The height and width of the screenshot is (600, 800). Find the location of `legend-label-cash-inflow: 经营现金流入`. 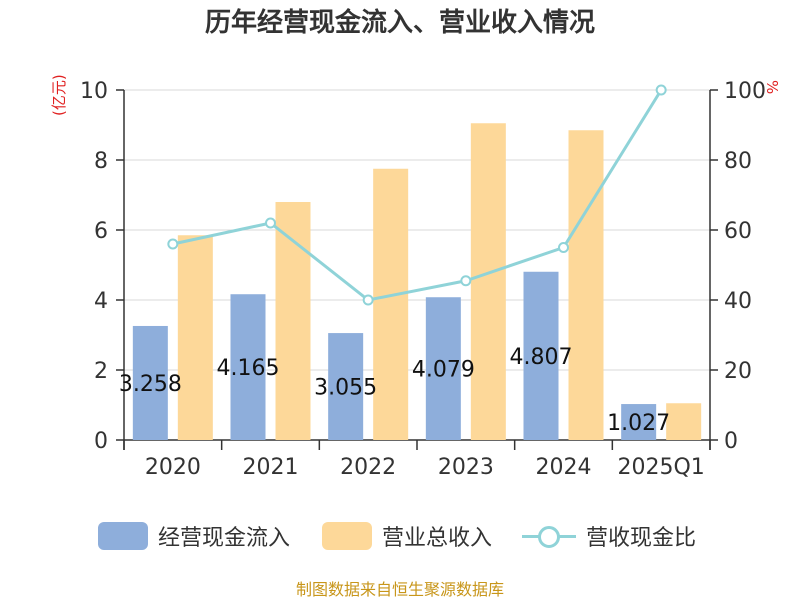

legend-label-cash-inflow: 经营现金流入 is located at coordinates (224, 538).